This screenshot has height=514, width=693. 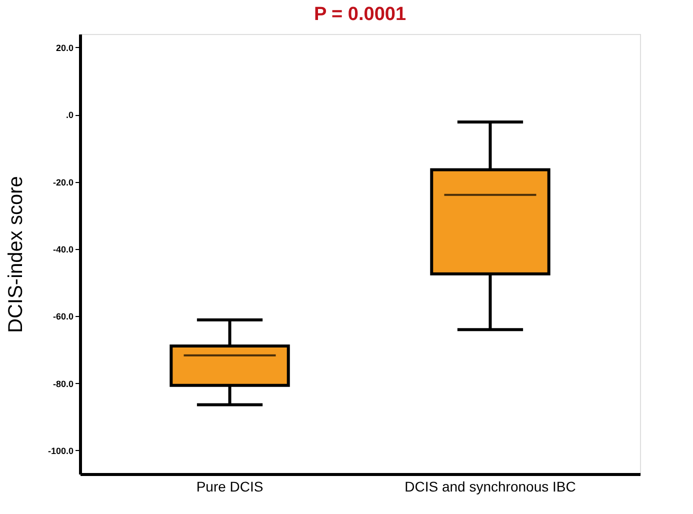 What do you see at coordinates (65, 47) in the screenshot?
I see `y-tick-label: 20.0` at bounding box center [65, 47].